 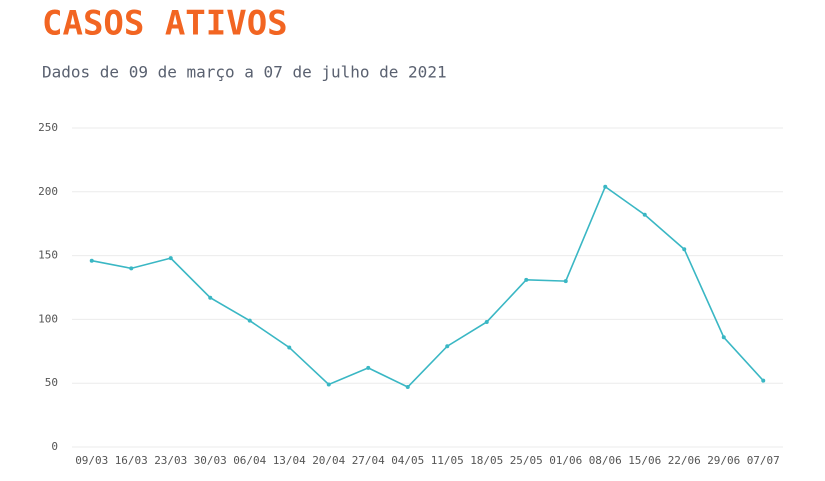 What do you see at coordinates (723, 460) in the screenshot?
I see `x-tick-label: 29/06` at bounding box center [723, 460].